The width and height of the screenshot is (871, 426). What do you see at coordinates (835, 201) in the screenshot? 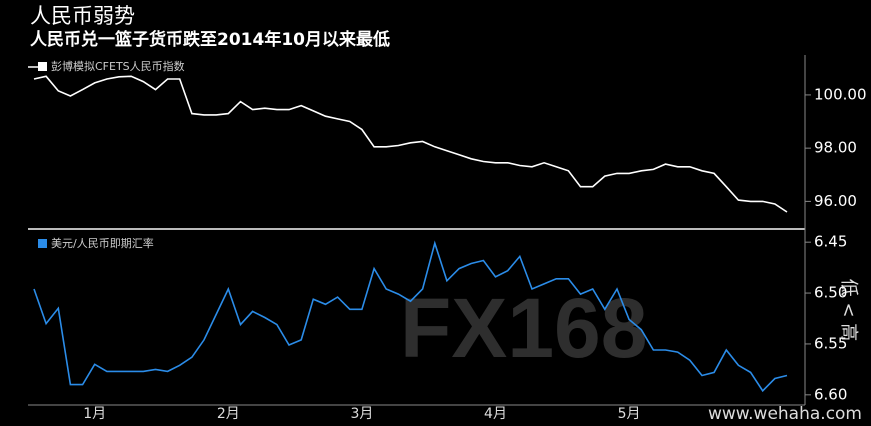
I see `y-tick-label: 96.00` at bounding box center [835, 201].